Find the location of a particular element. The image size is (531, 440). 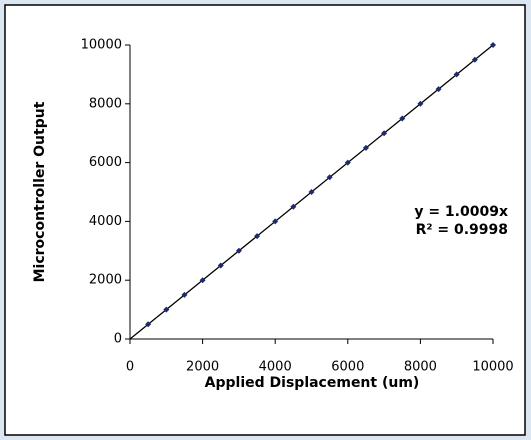

x-tick-label: 8000 is located at coordinates (420, 367).